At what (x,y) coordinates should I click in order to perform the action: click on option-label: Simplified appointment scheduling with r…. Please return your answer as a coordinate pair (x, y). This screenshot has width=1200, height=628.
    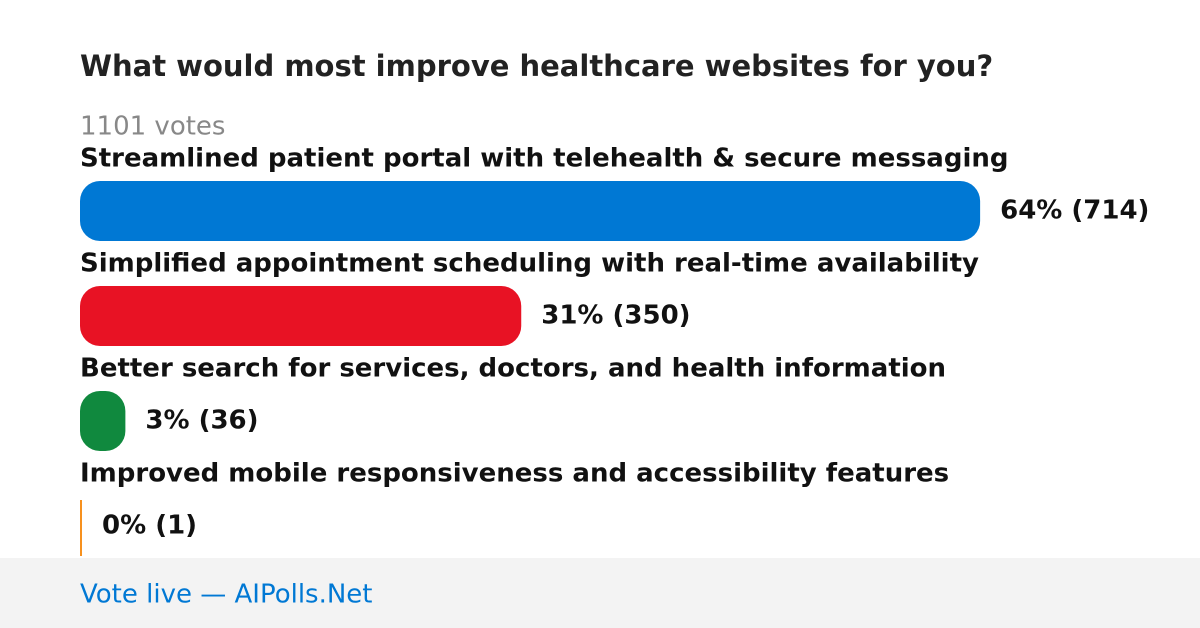
    Looking at the image, I should click on (529, 264).